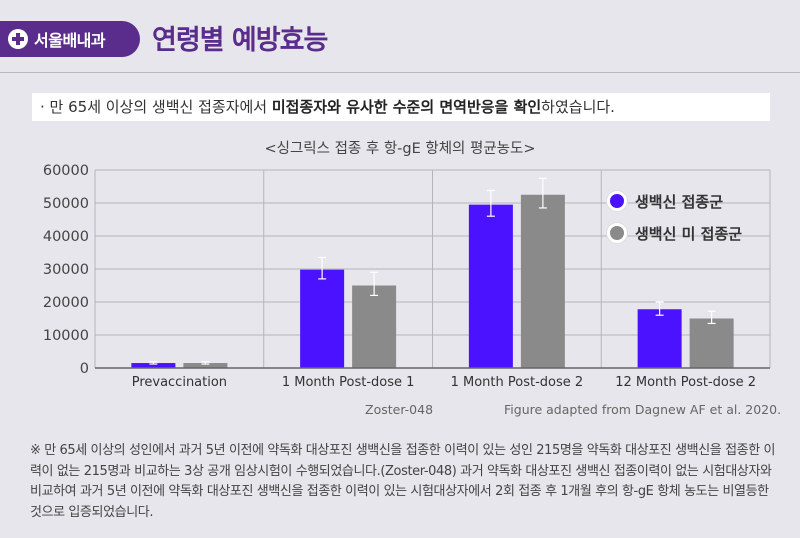 This screenshot has height=538, width=800. I want to click on x-tick-label: Prevaccination, so click(179, 382).